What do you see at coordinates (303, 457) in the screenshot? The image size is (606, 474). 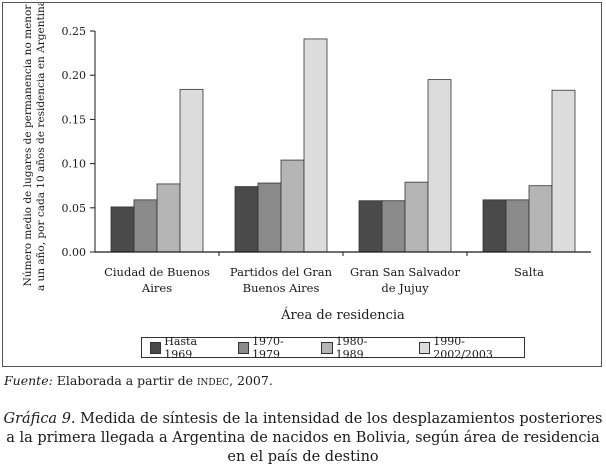 I see `caption-line-3: en el país de destino` at bounding box center [303, 457].